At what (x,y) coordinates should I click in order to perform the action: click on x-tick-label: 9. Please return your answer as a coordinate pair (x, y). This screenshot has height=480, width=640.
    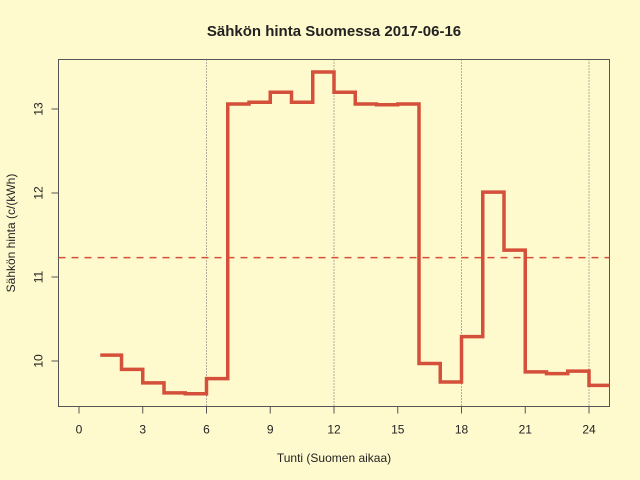
    Looking at the image, I should click on (270, 430).